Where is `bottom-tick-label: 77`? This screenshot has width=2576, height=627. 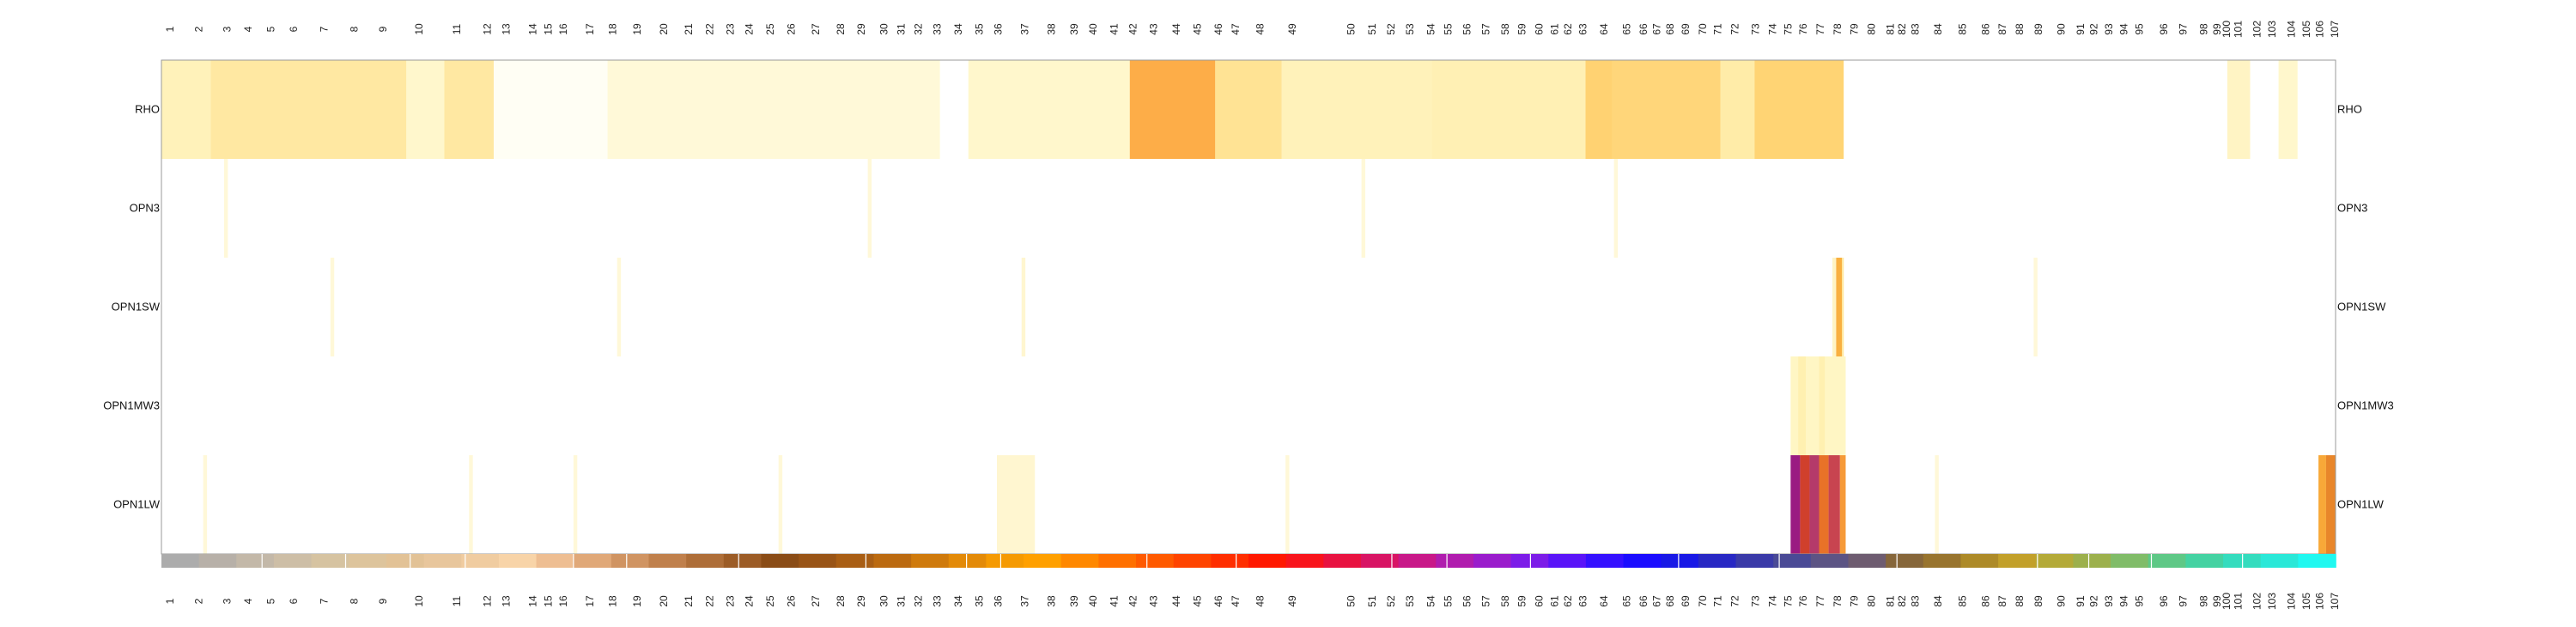
bottom-tick-label: 77 is located at coordinates (1820, 601).